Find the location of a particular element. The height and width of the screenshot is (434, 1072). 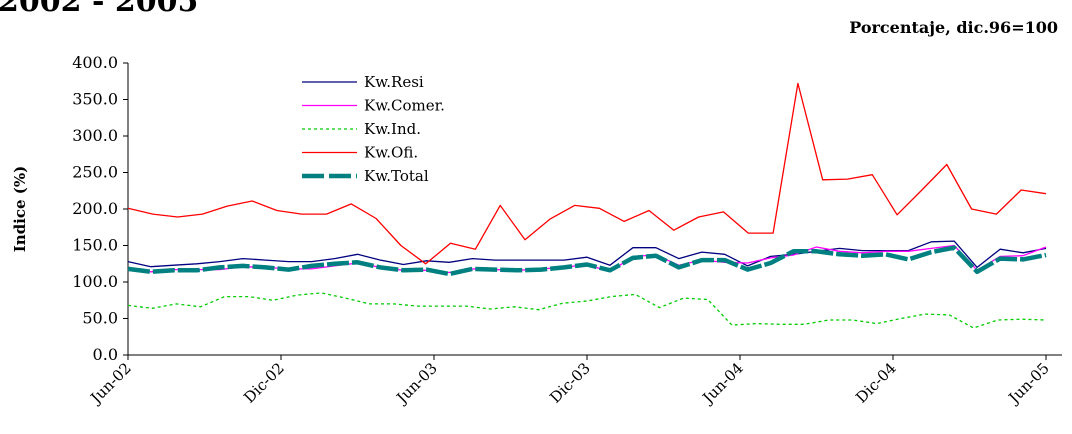

y-tick-label: 300.0 is located at coordinates (95, 135).